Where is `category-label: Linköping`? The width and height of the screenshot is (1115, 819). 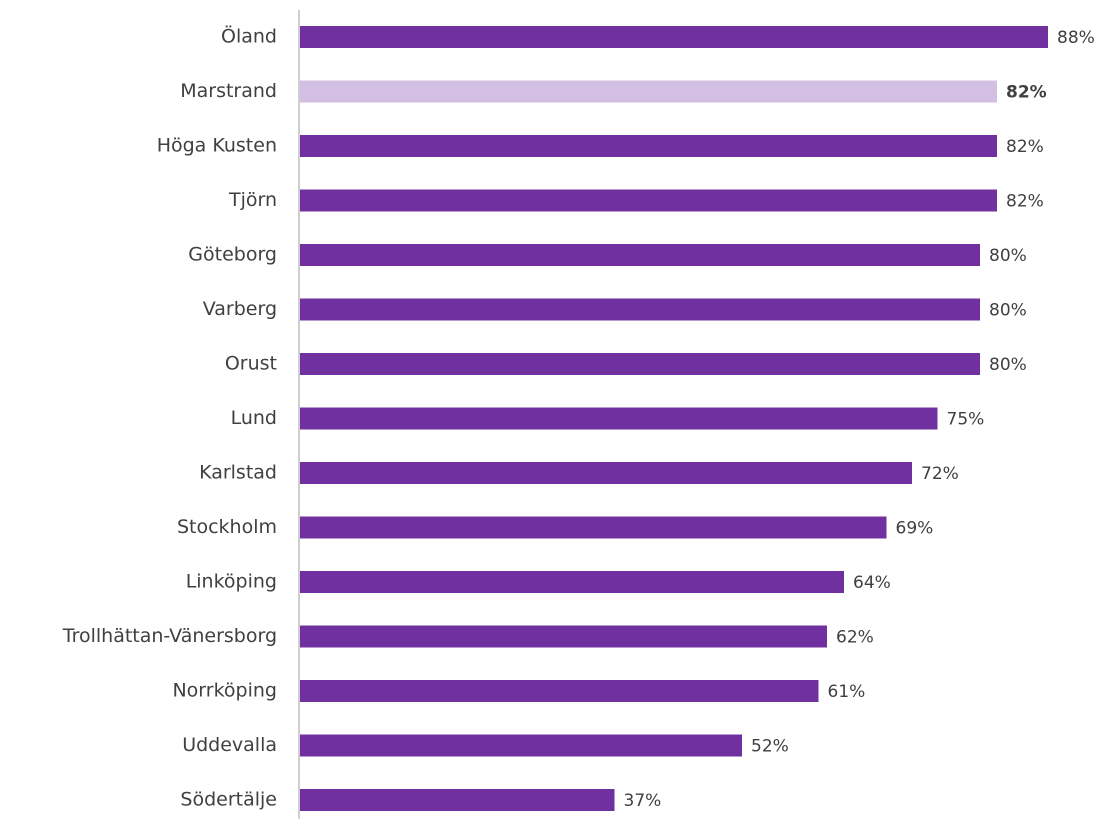 category-label: Linköping is located at coordinates (231, 582).